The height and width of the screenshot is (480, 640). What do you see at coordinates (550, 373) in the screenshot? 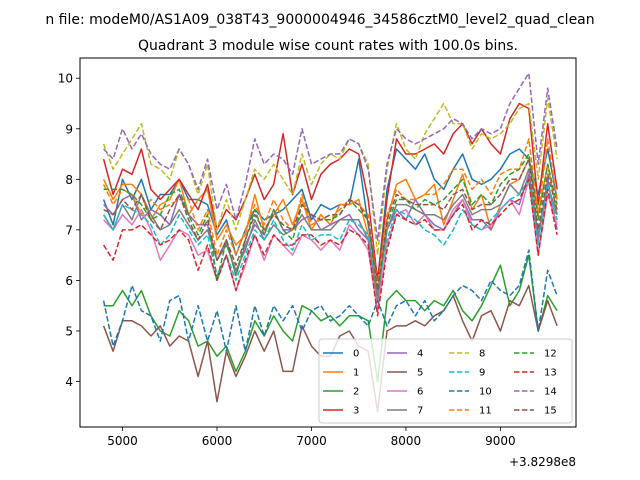
I see `legend-label-13: 13` at bounding box center [550, 373].